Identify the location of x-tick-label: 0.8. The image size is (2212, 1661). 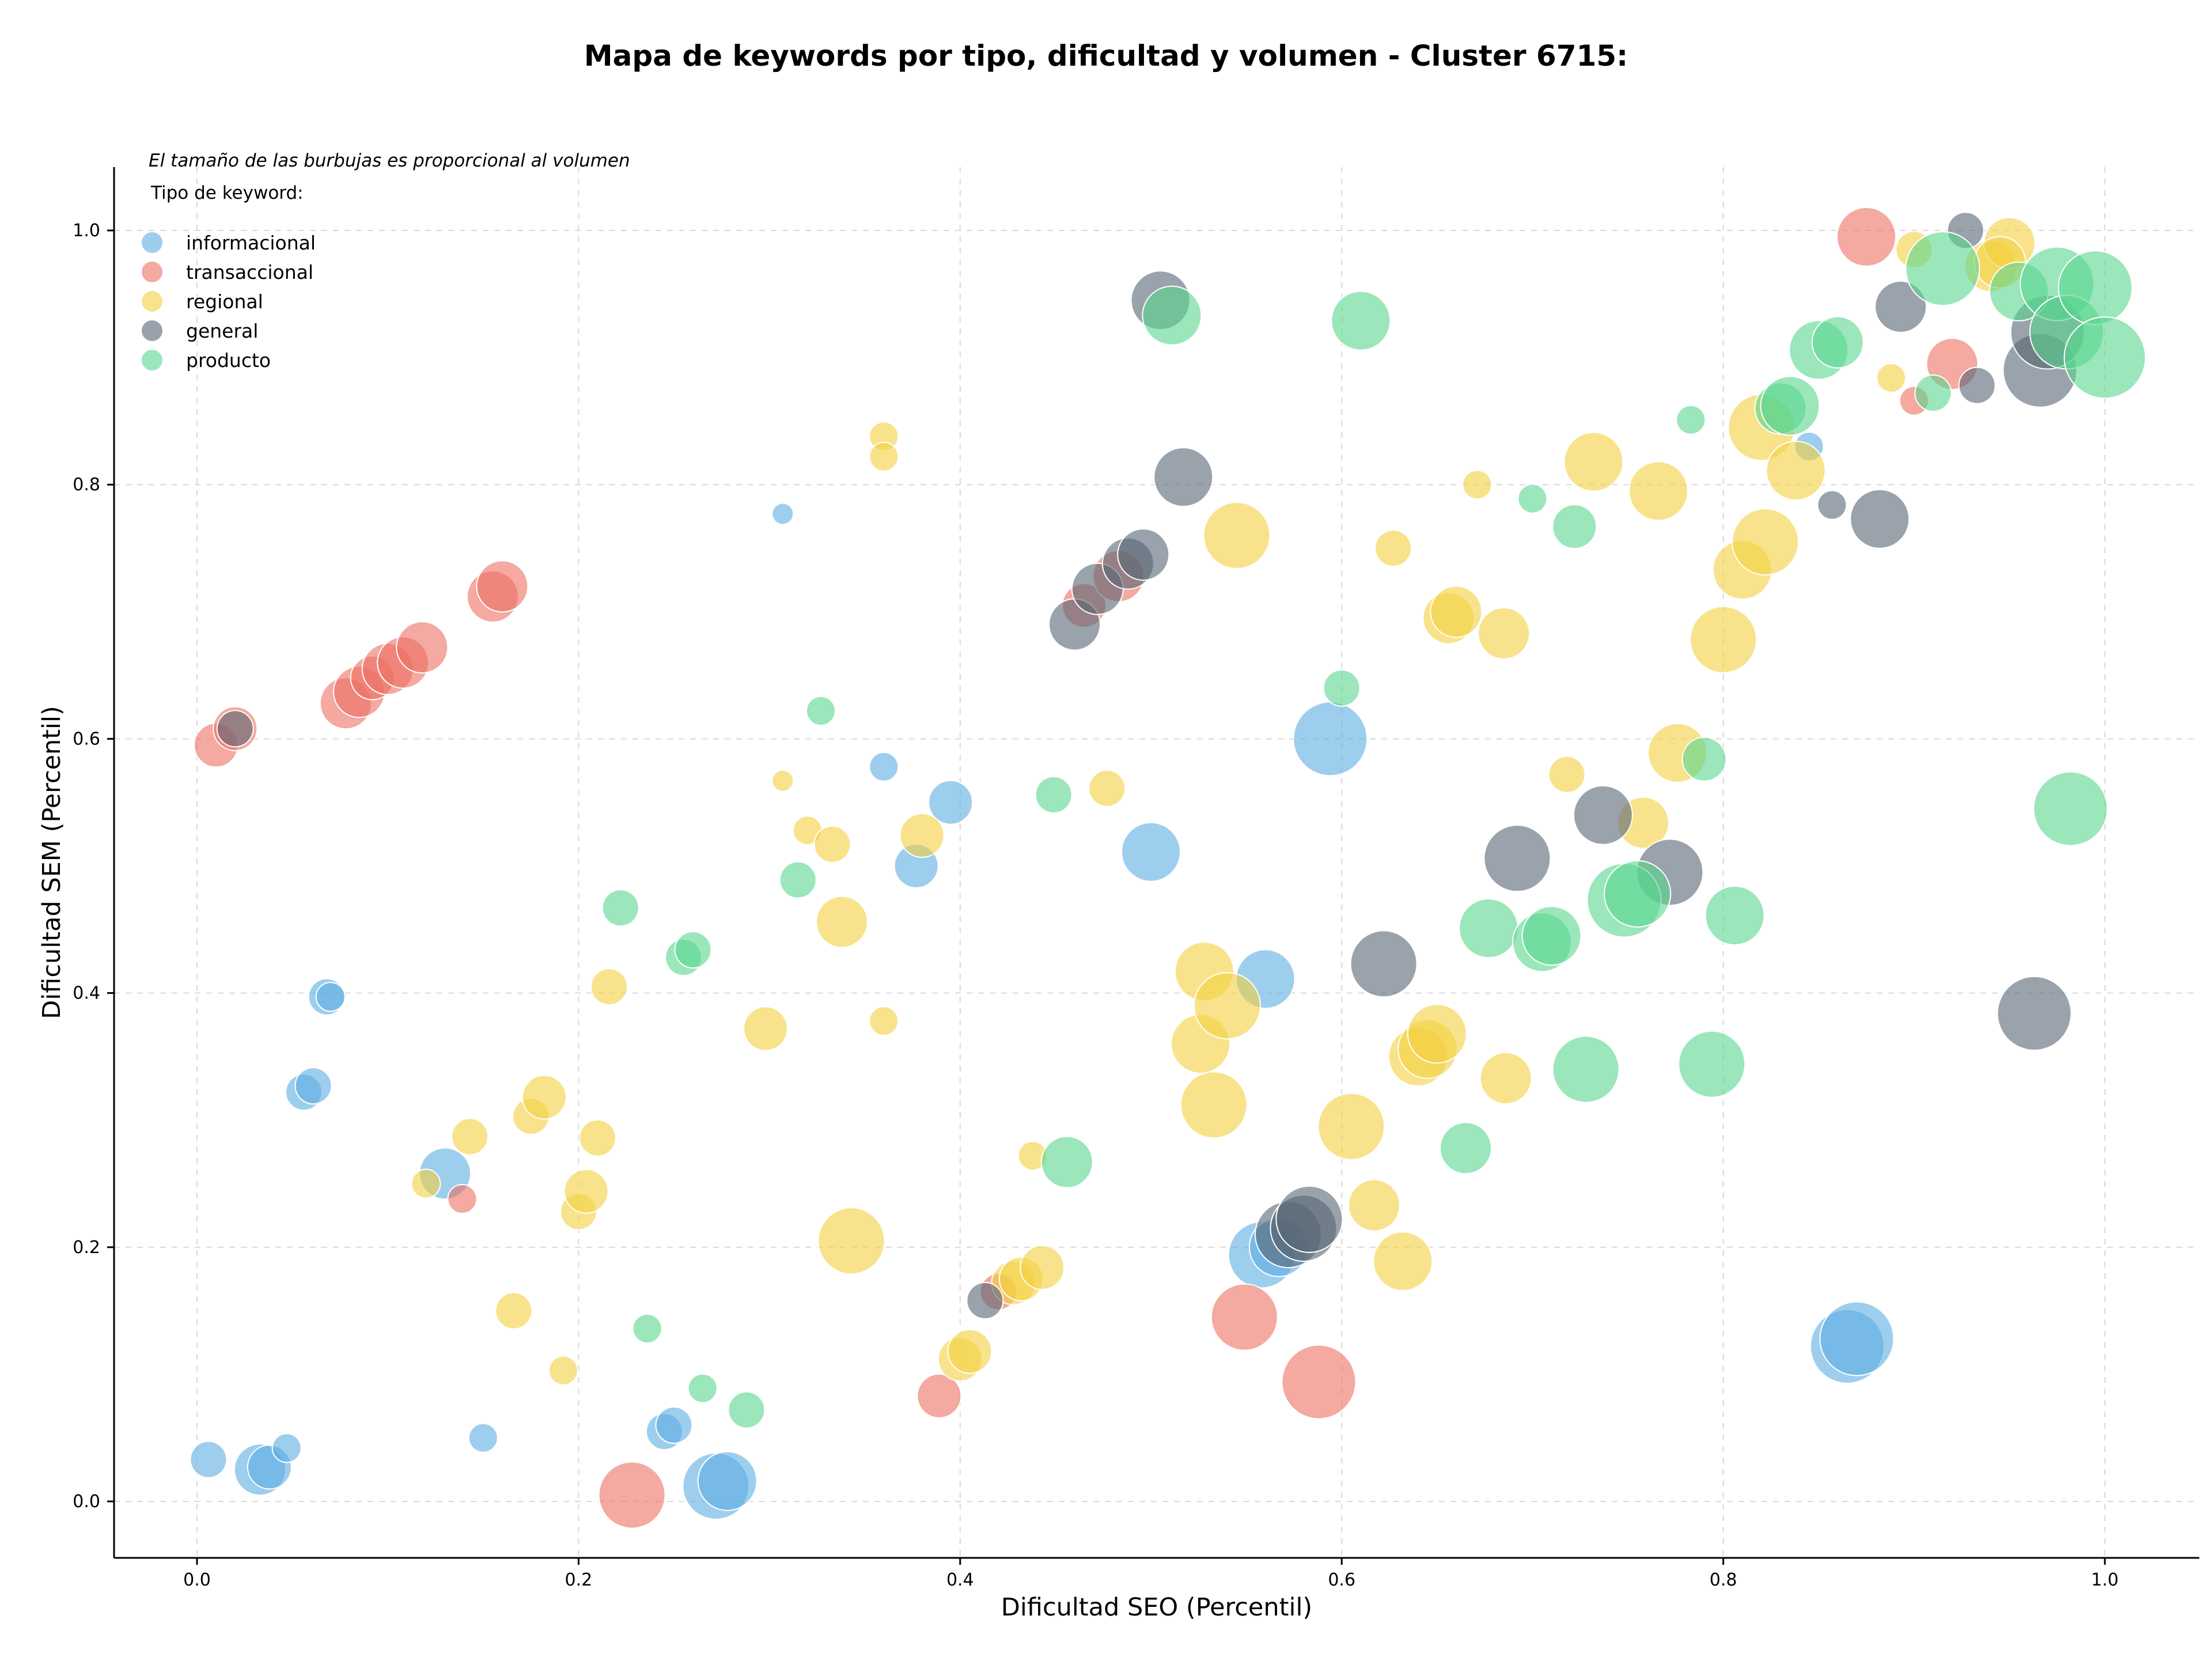
(1723, 1580).